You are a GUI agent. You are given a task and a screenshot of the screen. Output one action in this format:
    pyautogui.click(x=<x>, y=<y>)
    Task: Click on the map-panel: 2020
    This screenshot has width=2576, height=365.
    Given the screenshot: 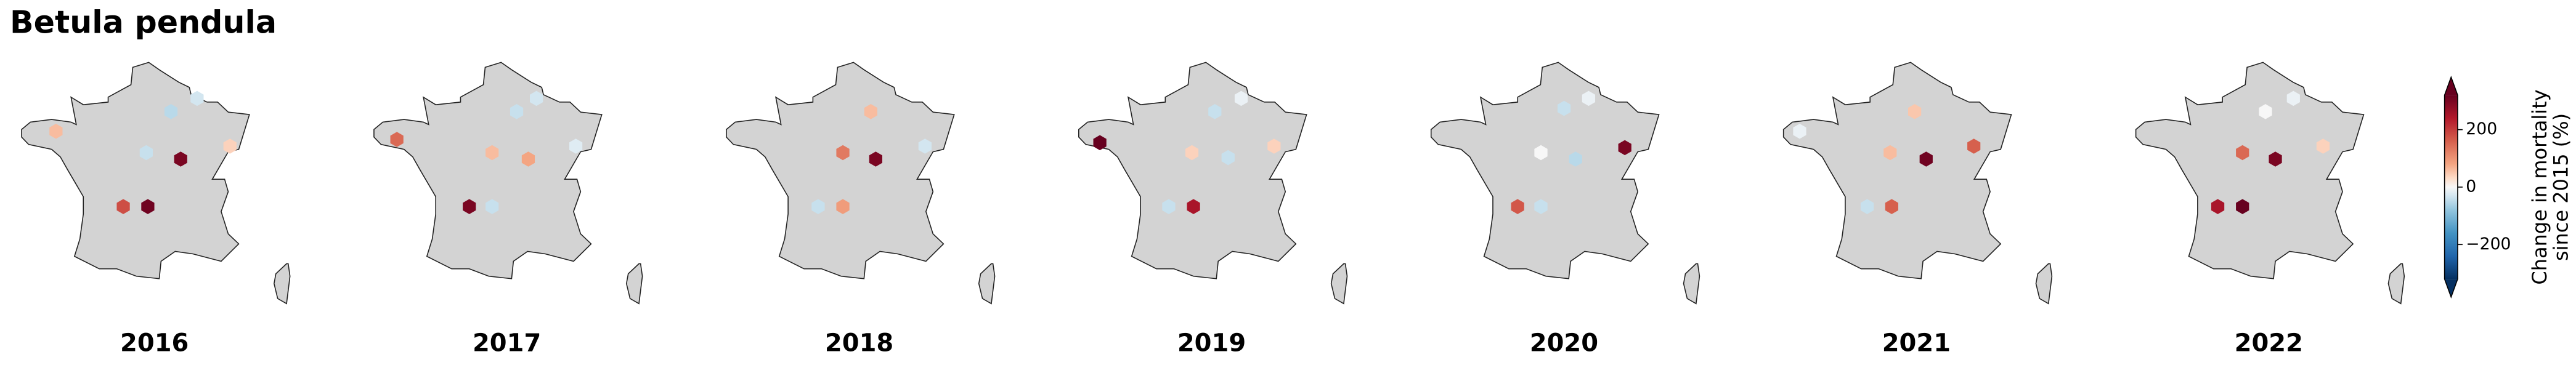 What is the action you would take?
    pyautogui.click(x=1565, y=210)
    